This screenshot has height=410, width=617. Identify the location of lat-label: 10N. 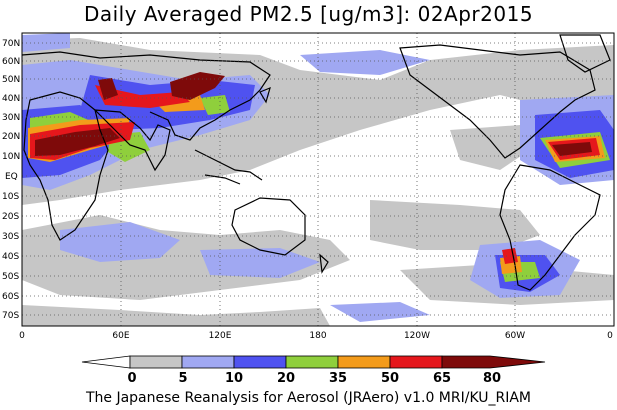
(11, 157).